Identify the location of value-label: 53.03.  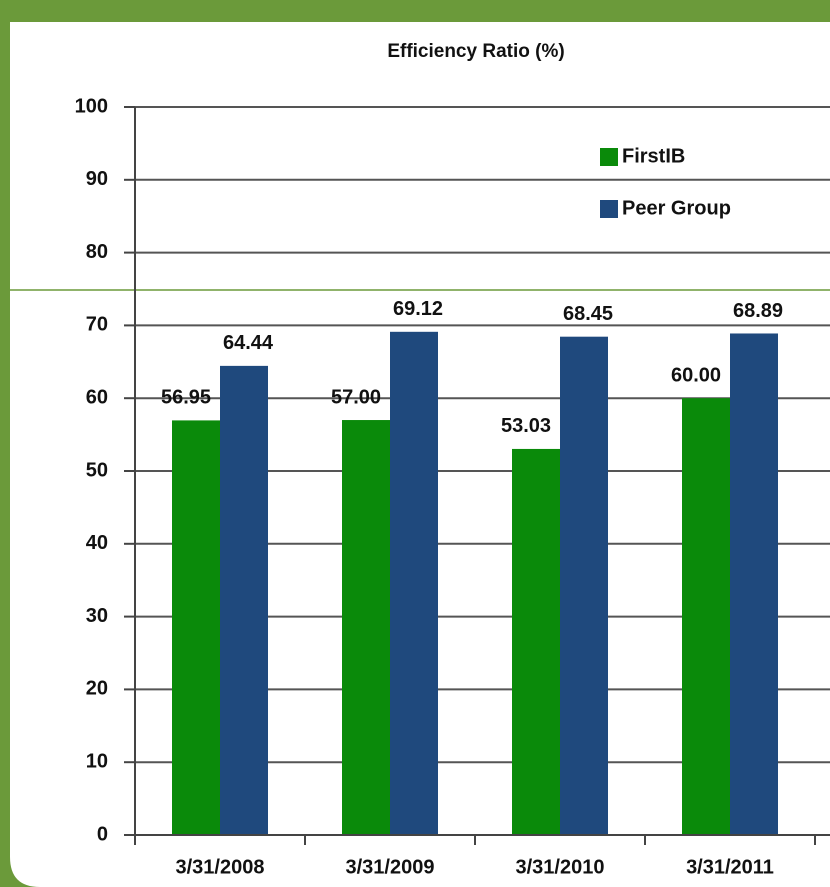
(526, 426).